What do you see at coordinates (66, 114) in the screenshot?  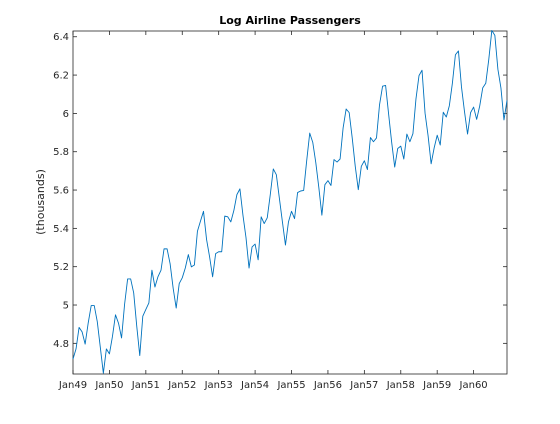 I see `y-tick-label: 6` at bounding box center [66, 114].